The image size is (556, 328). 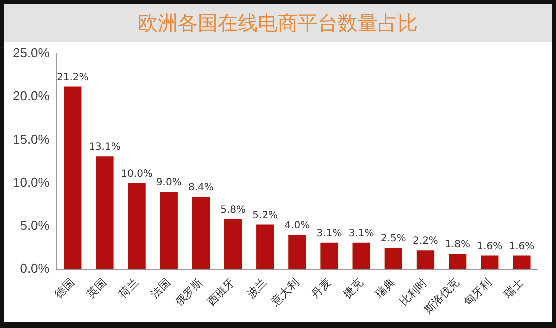 What do you see at coordinates (31, 53) in the screenshot?
I see `y-tick-label: 25.0%` at bounding box center [31, 53].